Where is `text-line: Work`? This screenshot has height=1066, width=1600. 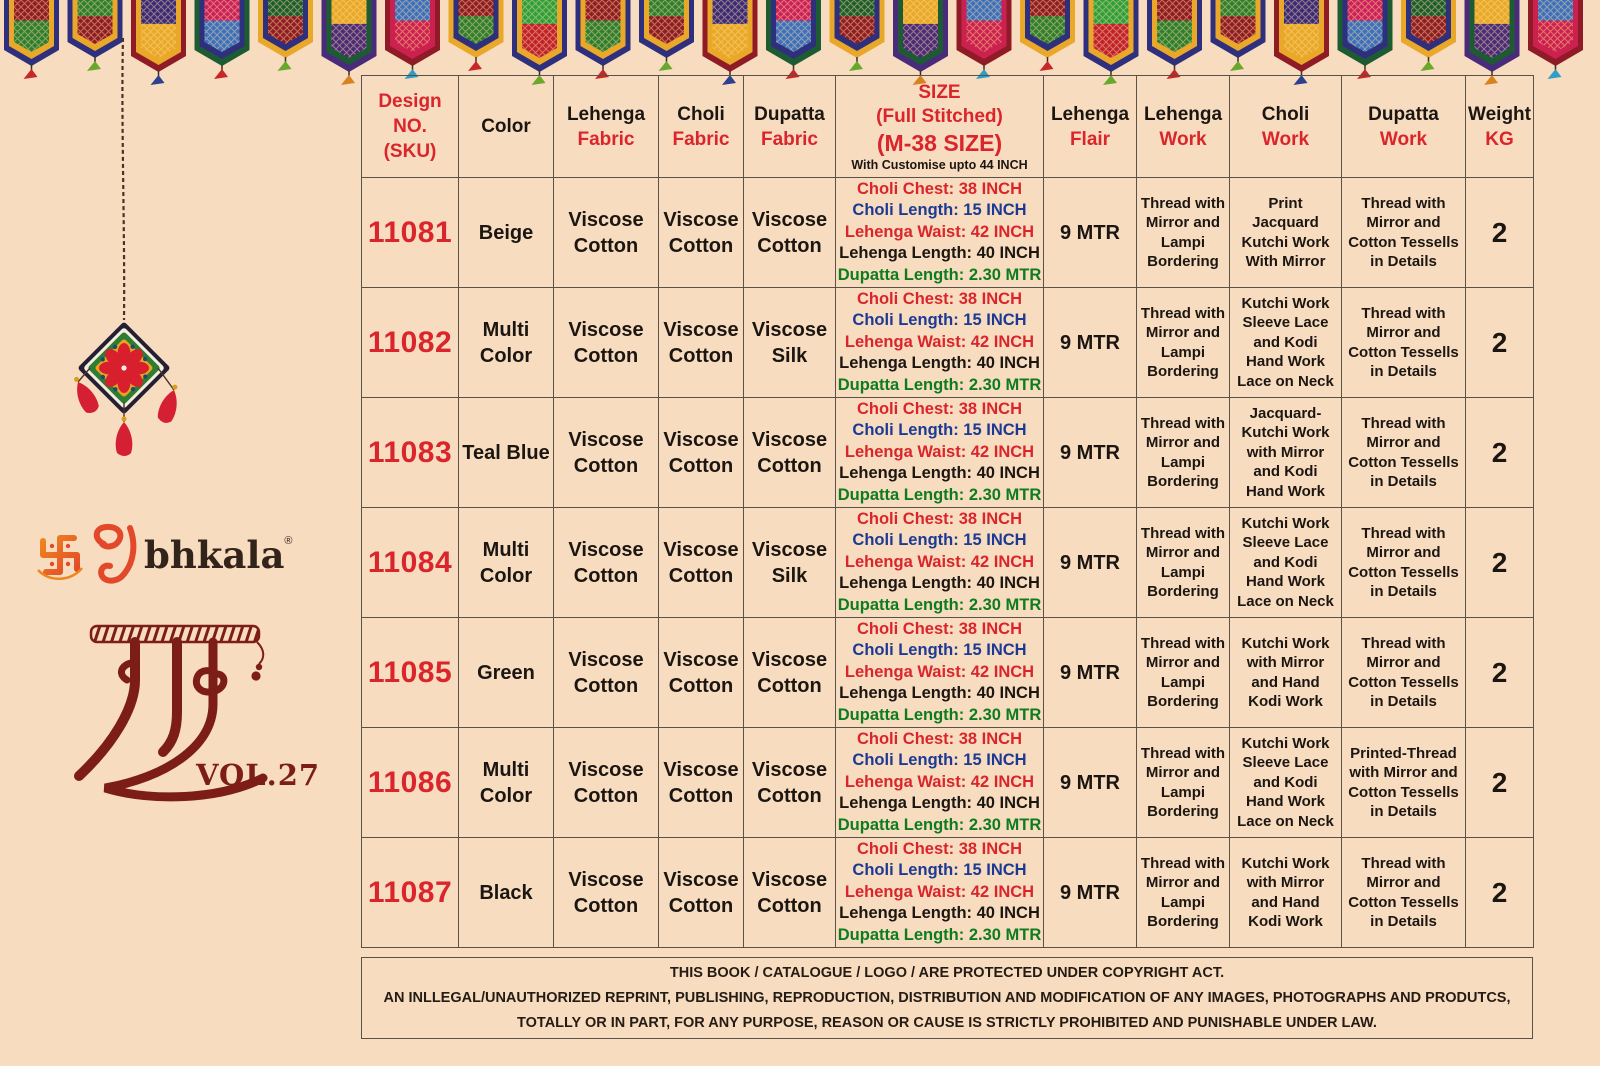 text-line: Work is located at coordinates (1183, 139).